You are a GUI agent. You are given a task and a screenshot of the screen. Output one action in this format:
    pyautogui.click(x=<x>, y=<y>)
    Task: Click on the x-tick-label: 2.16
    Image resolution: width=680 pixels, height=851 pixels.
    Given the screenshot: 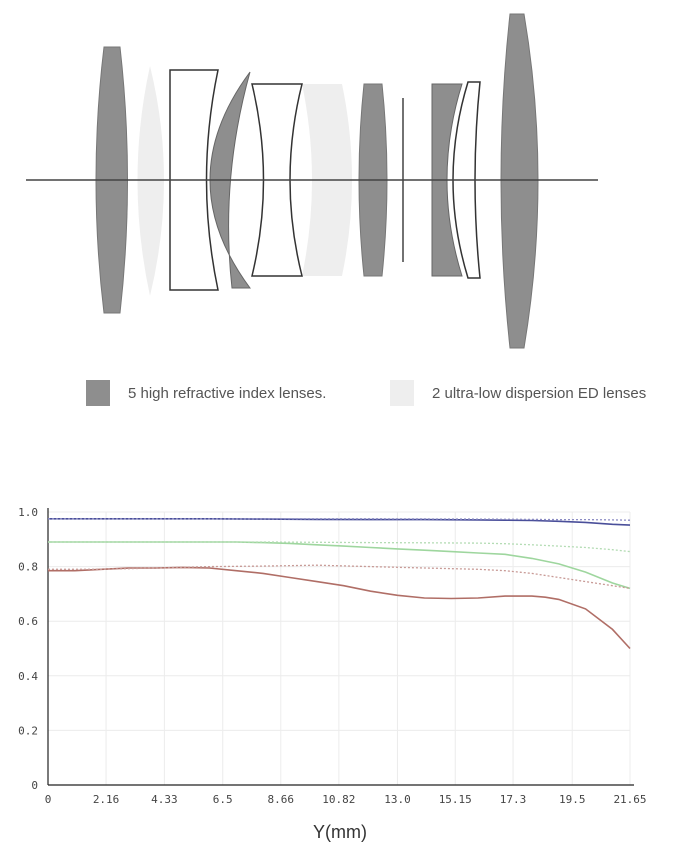 What is the action you would take?
    pyautogui.click(x=106, y=799)
    